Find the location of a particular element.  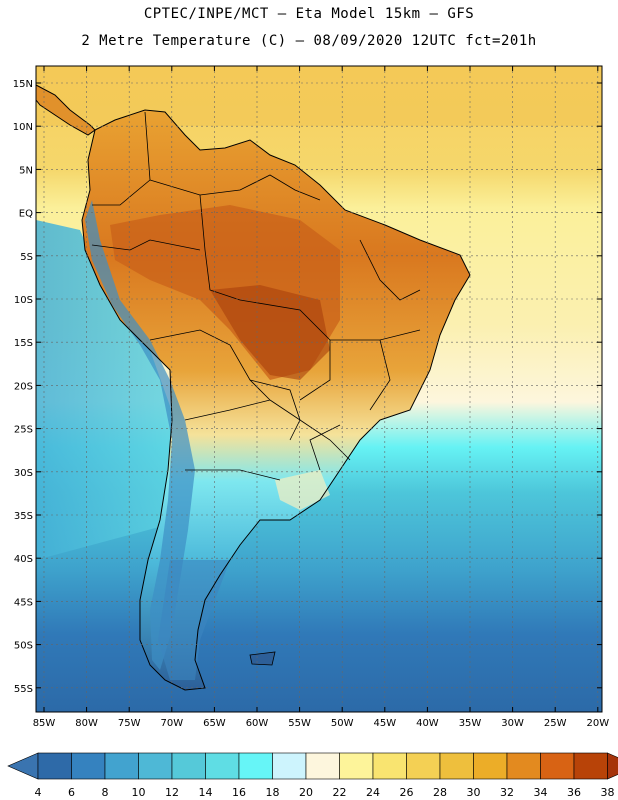

lat-tick-label: 10S is located at coordinates (23, 300).